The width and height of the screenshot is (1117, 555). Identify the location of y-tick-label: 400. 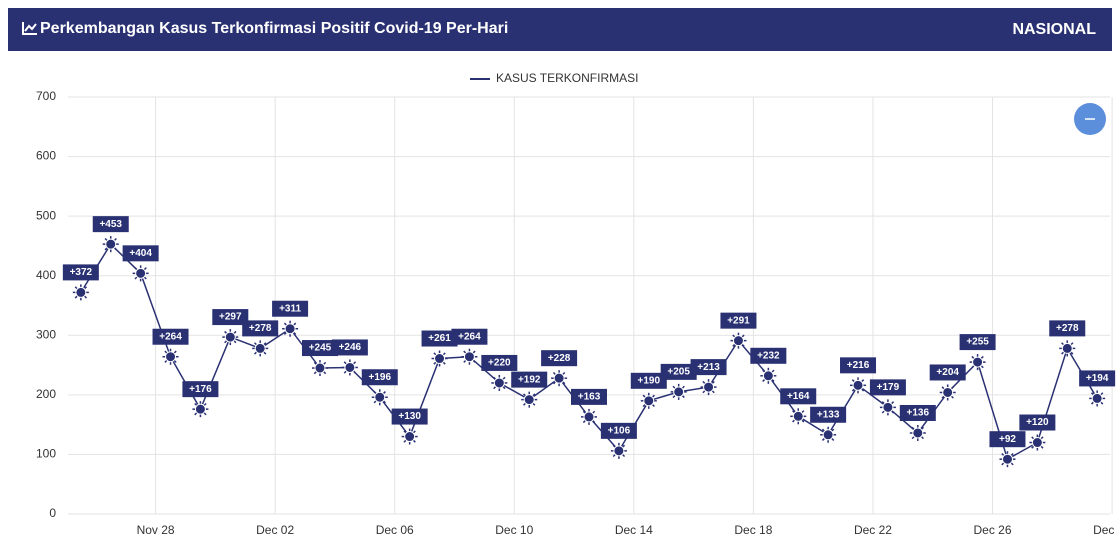
(46, 275).